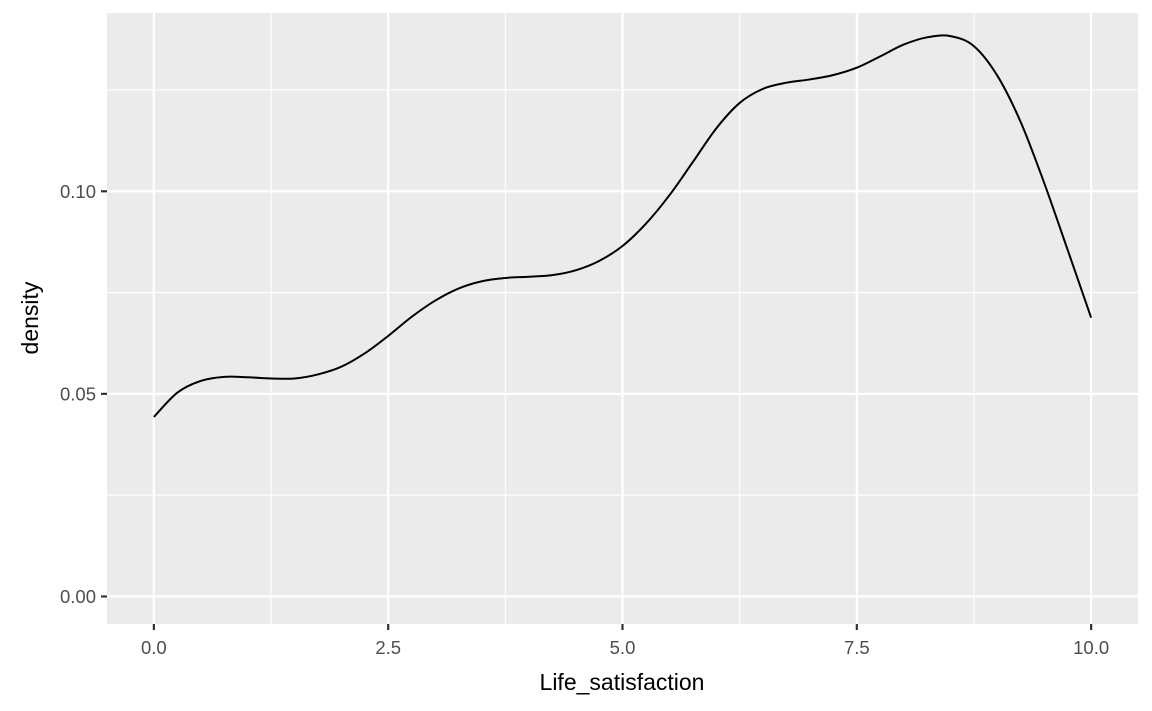  Describe the element at coordinates (1091, 647) in the screenshot. I see `x-tick-label: 10.0` at that location.